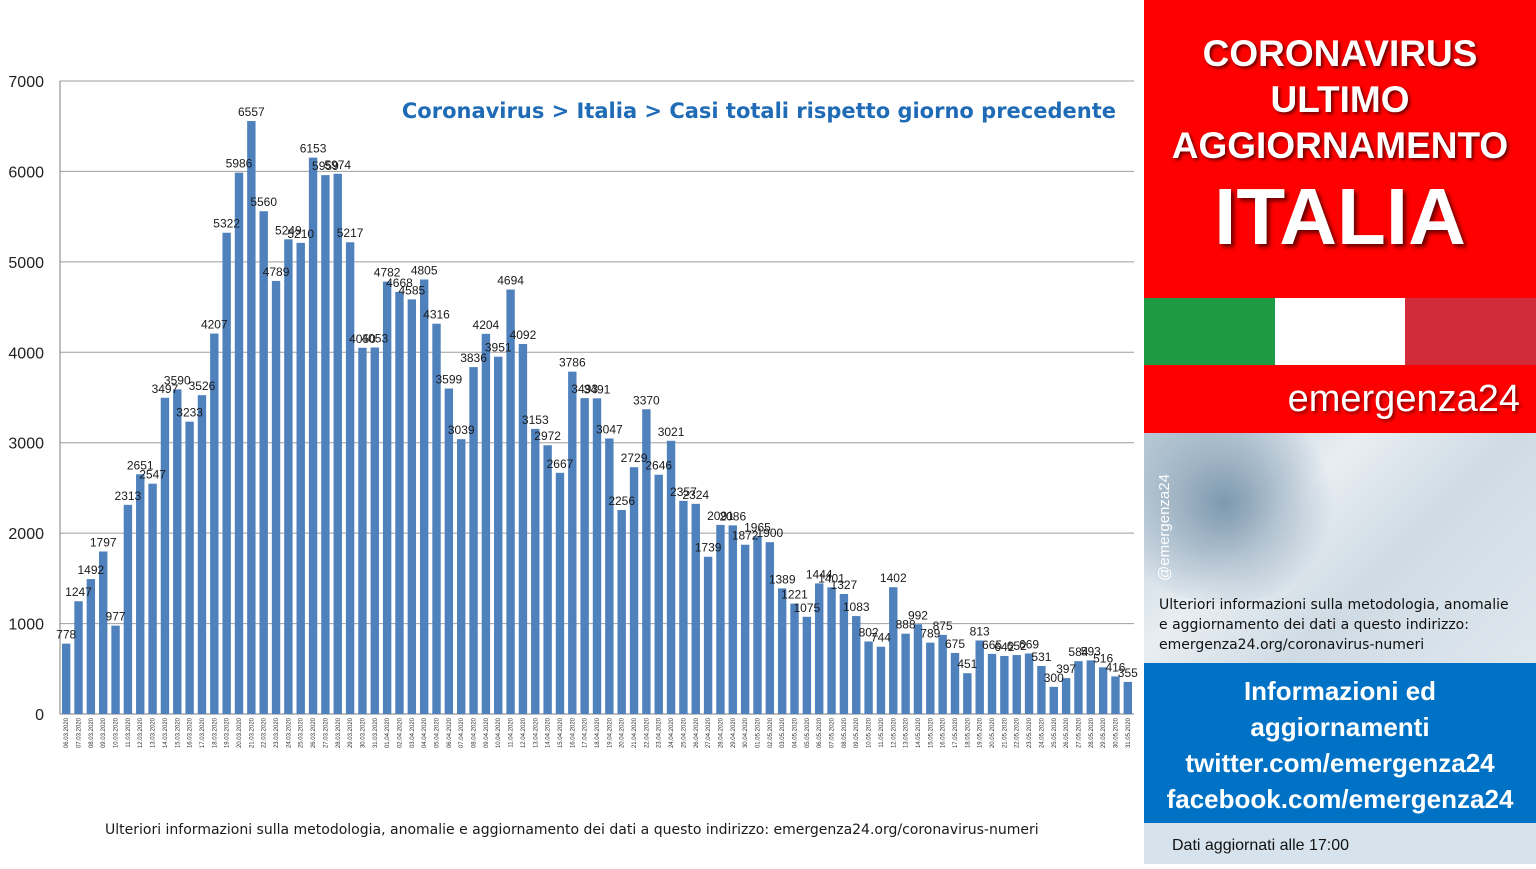 The image size is (1536, 869). I want to click on data-label: 3497, so click(165, 389).